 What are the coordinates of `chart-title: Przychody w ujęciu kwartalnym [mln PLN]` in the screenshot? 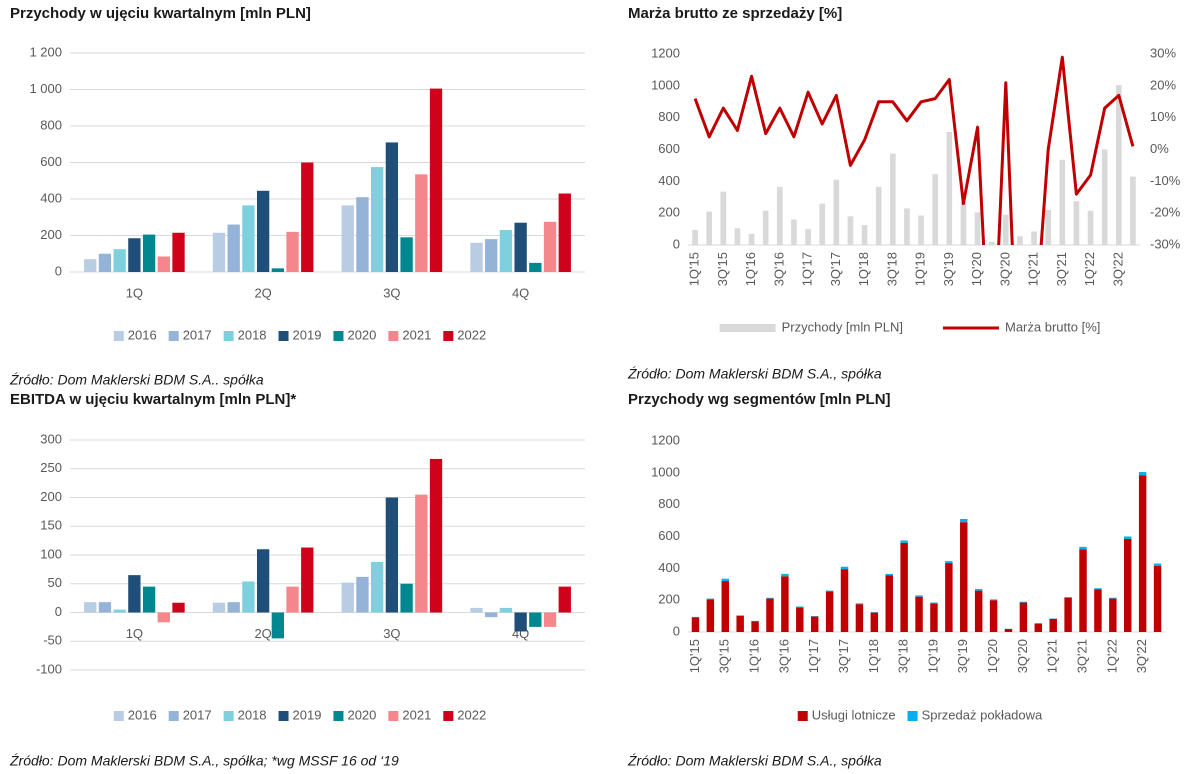 It's located at (160, 13).